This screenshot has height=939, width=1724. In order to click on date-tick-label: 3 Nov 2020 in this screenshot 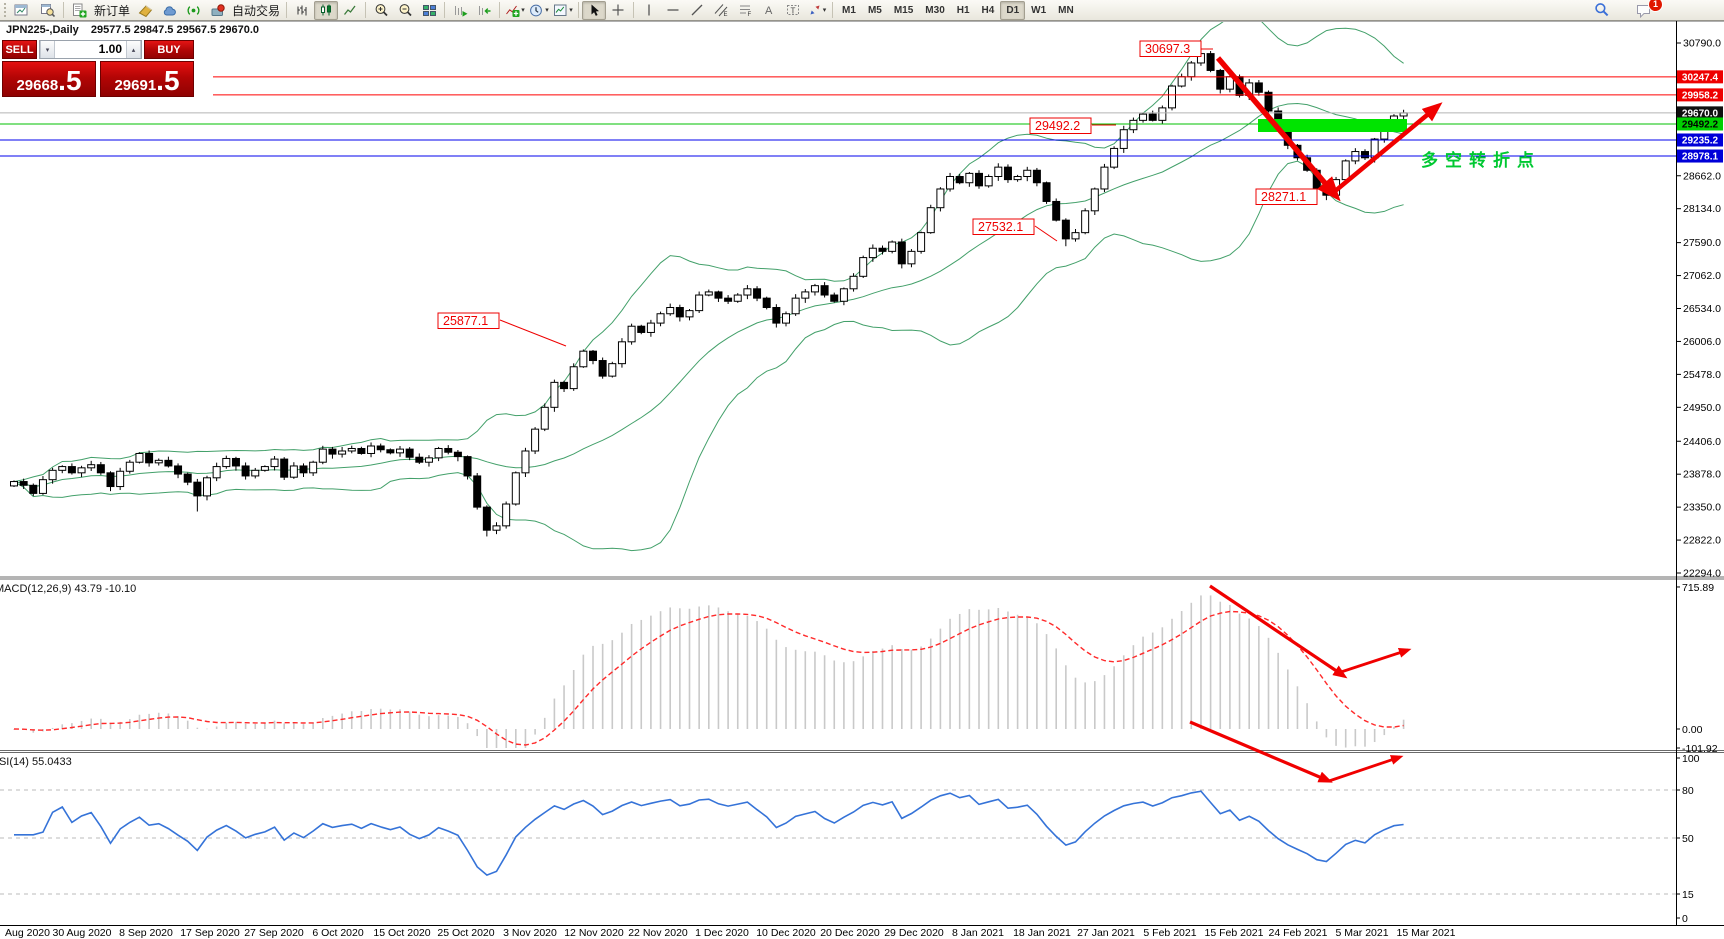, I will do `click(530, 933)`.